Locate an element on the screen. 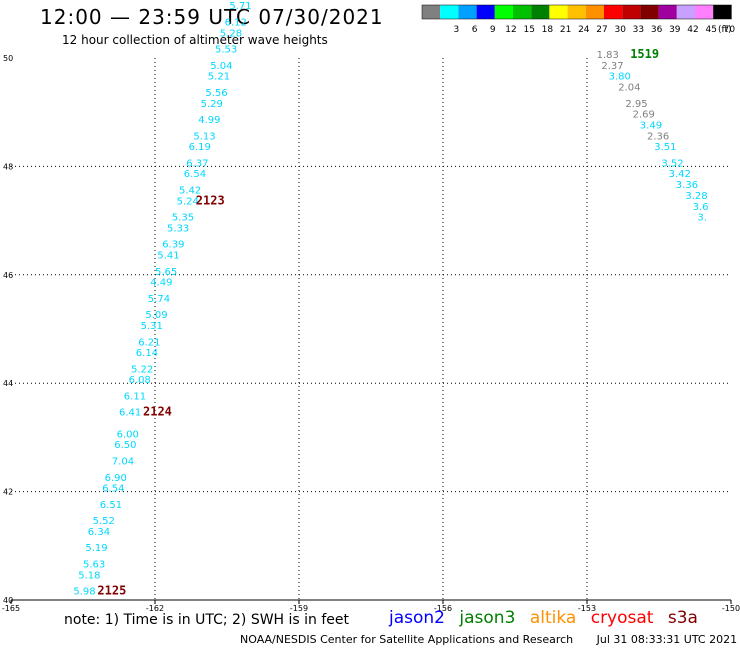  swh-point: 6.11 is located at coordinates (135, 396).